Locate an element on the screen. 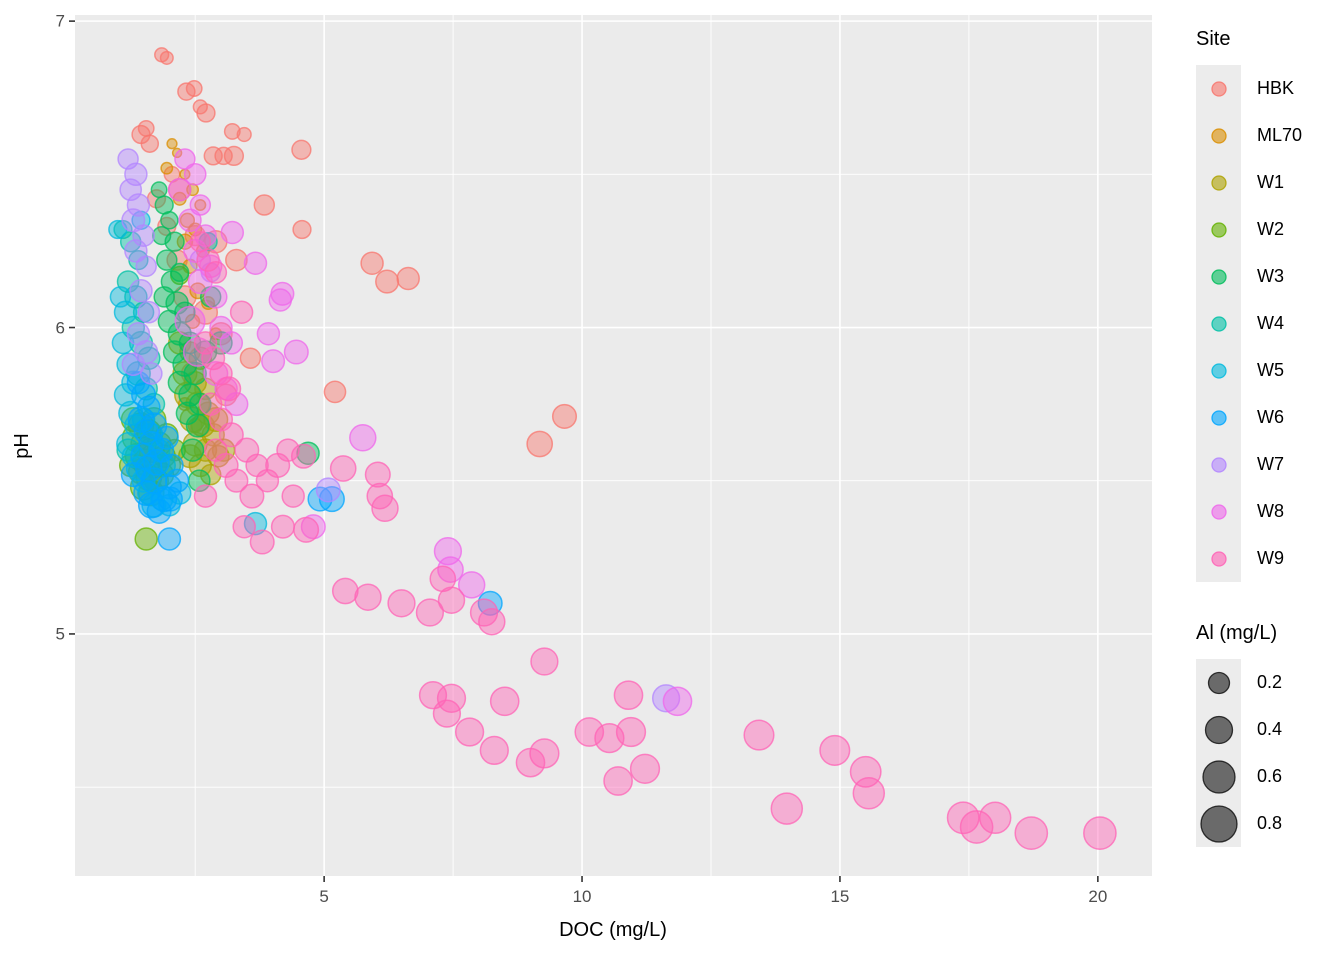  size-legend-item-0.8: 0.8 is located at coordinates (1269, 823).